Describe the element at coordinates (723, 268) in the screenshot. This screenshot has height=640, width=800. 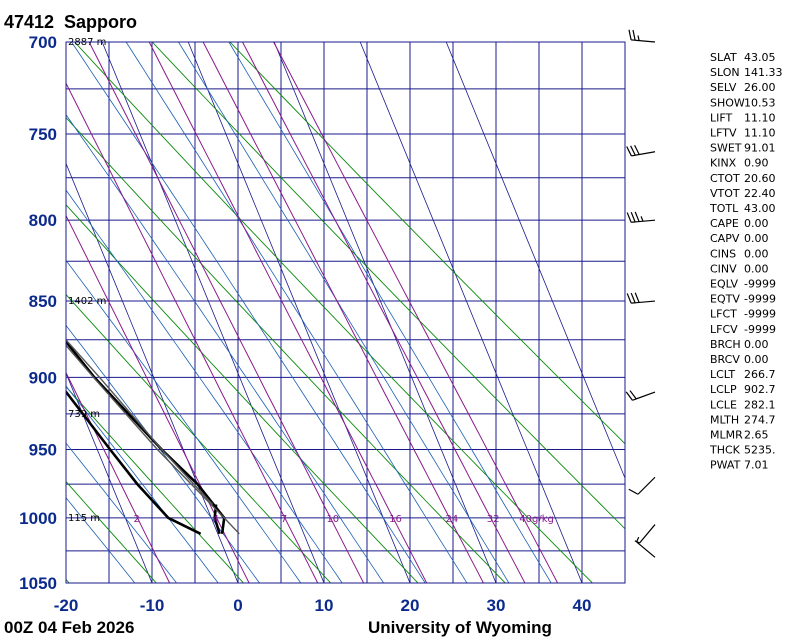
I see `index-key: CINV` at that location.